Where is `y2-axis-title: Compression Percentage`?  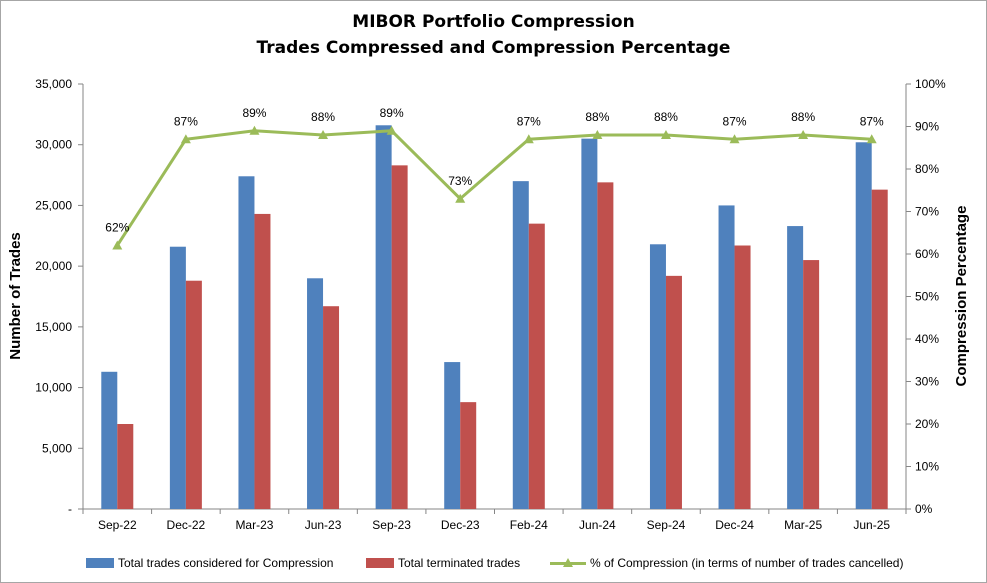 y2-axis-title: Compression Percentage is located at coordinates (961, 296).